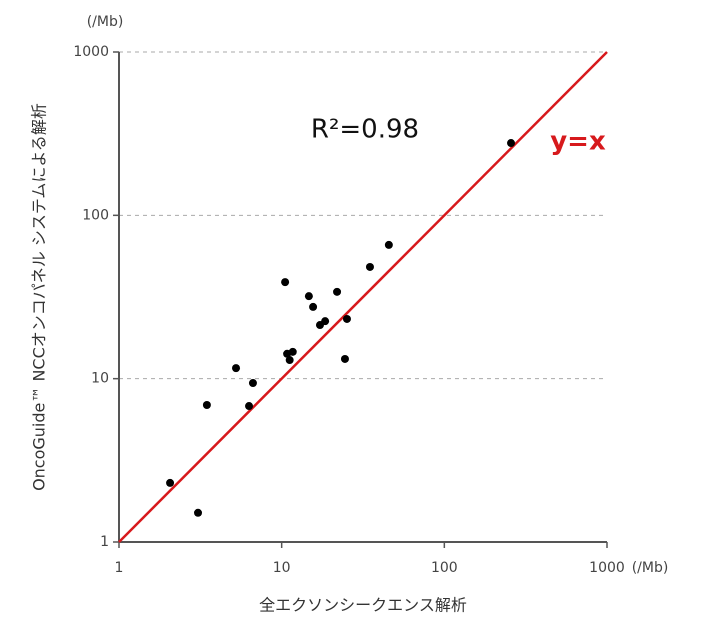  What do you see at coordinates (95, 215) in the screenshot?
I see `y-tick-label: 100` at bounding box center [95, 215].